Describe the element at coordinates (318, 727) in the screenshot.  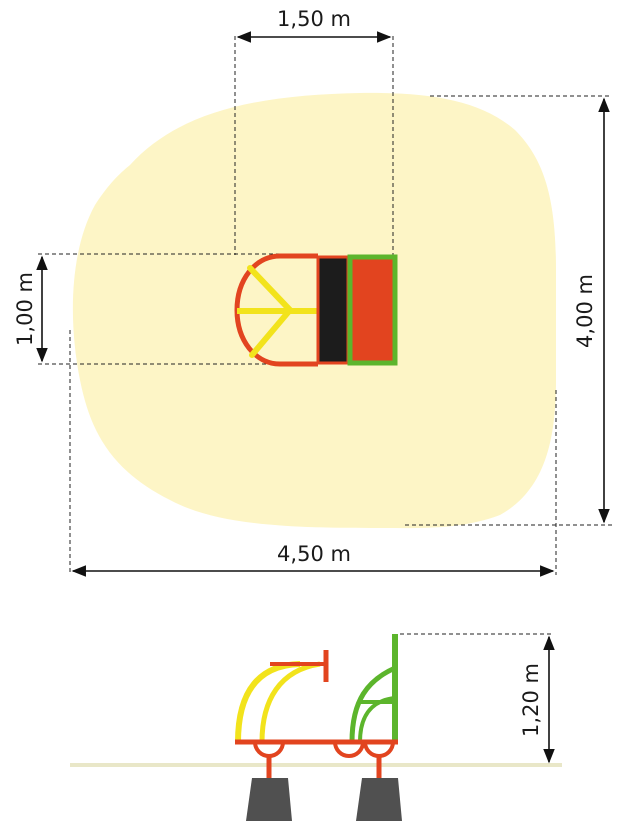
I see `spring-rider-side-view` at that location.